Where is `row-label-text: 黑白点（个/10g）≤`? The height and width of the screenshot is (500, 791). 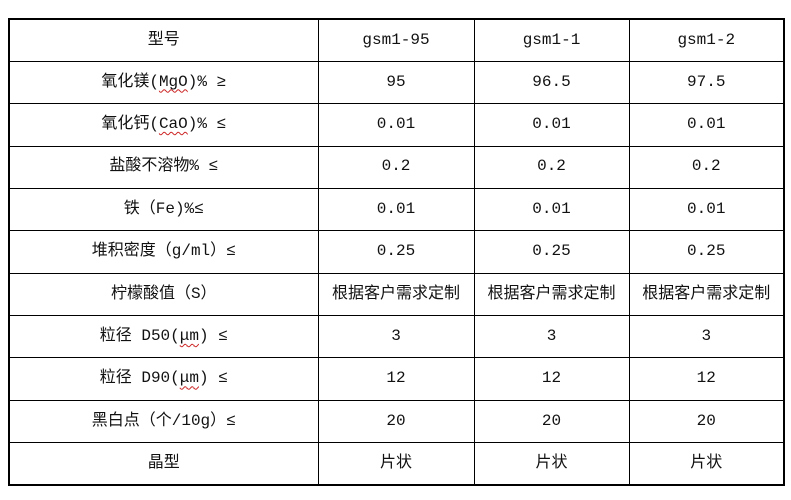
row-label-text: 黑白点（个/10g）≤ is located at coordinates (163, 420).